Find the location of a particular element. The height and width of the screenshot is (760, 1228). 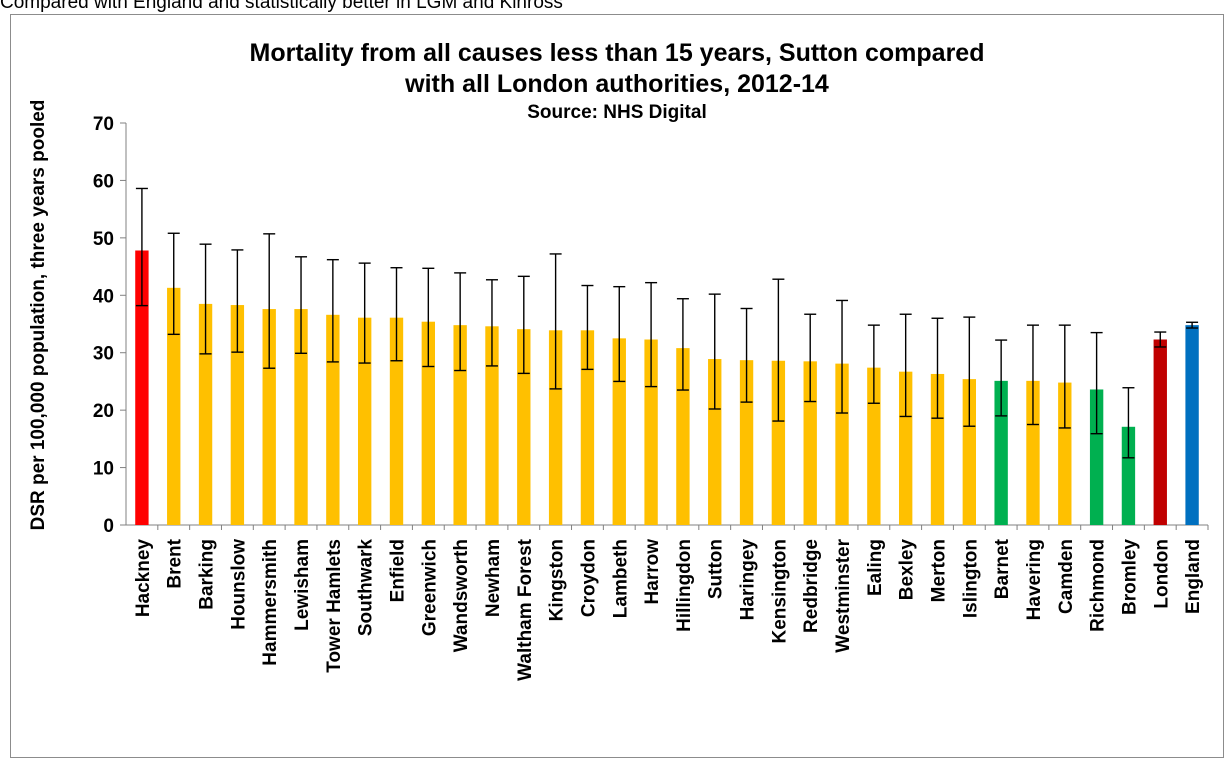

x-tick-label: Kensington is located at coordinates (779, 591).